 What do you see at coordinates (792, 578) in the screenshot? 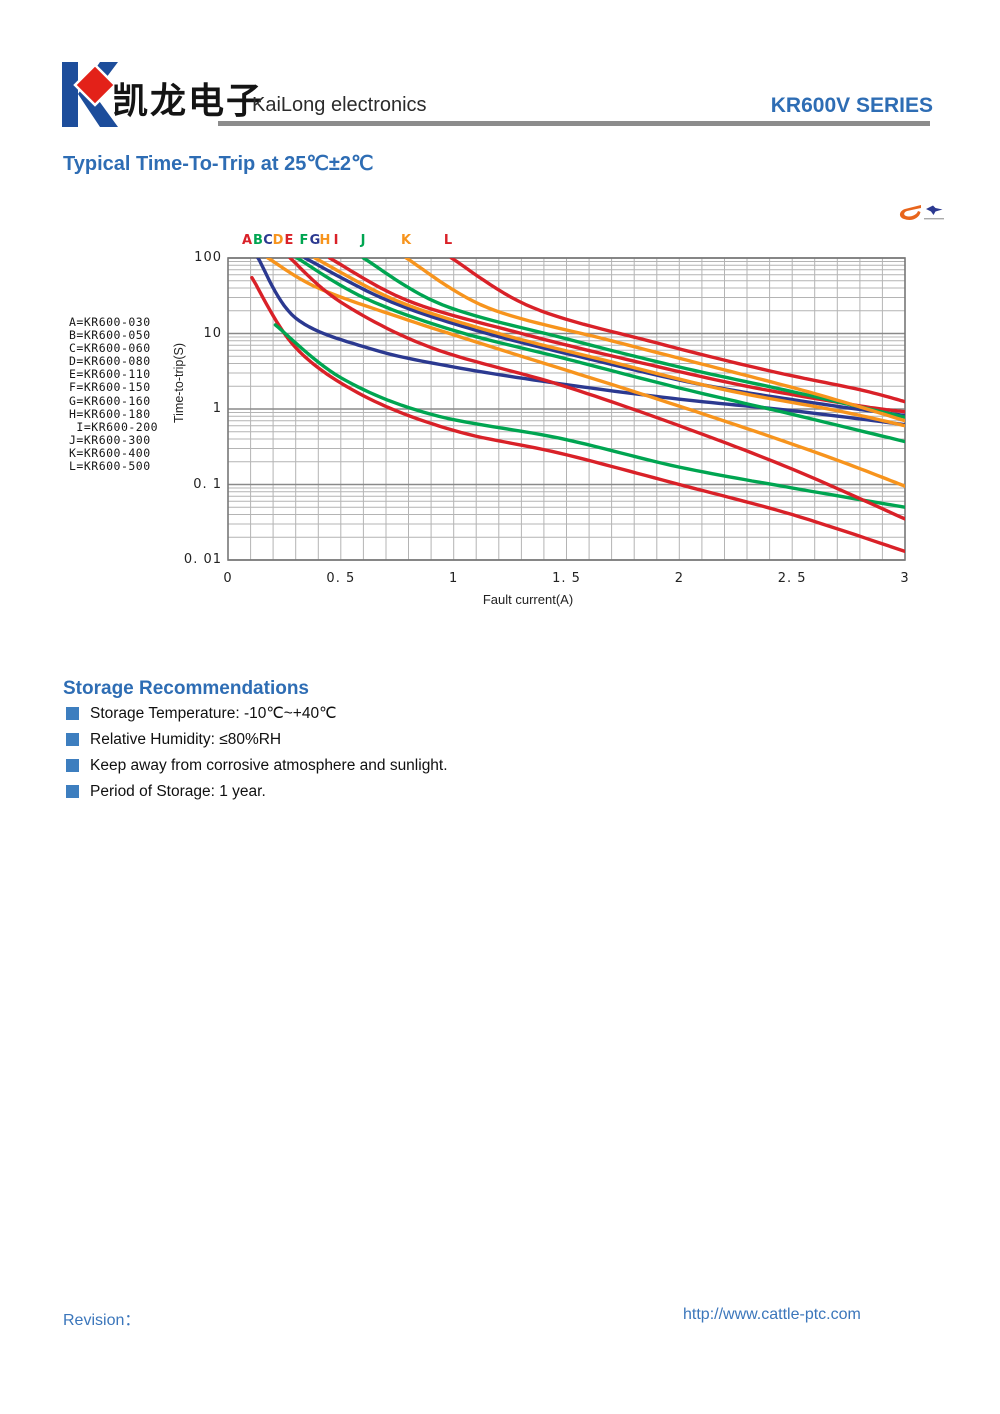
I see `x-tick-2.5: 2. 5` at bounding box center [792, 578].